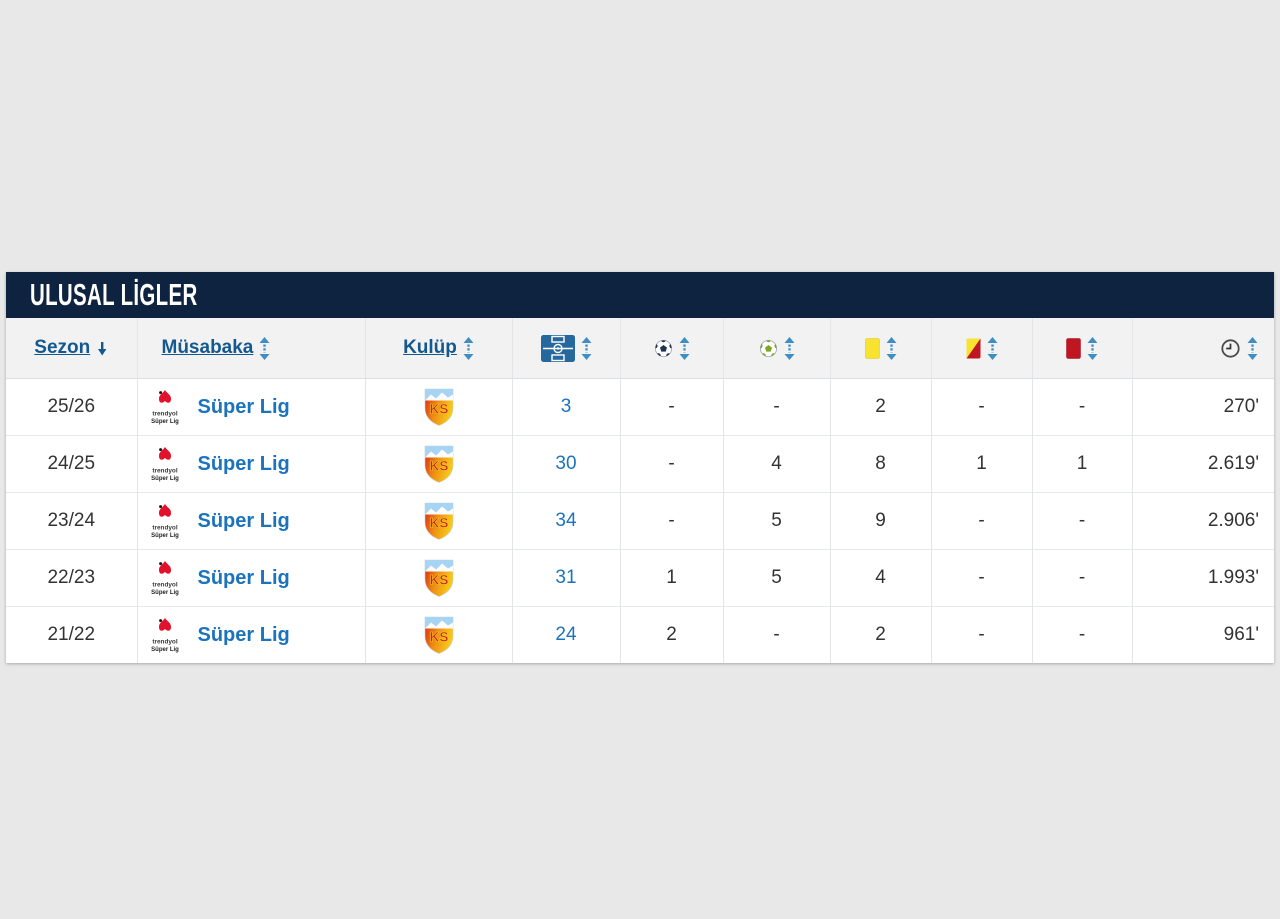  Describe the element at coordinates (164, 414) in the screenshot. I see `svg-text: trendyol` at that location.